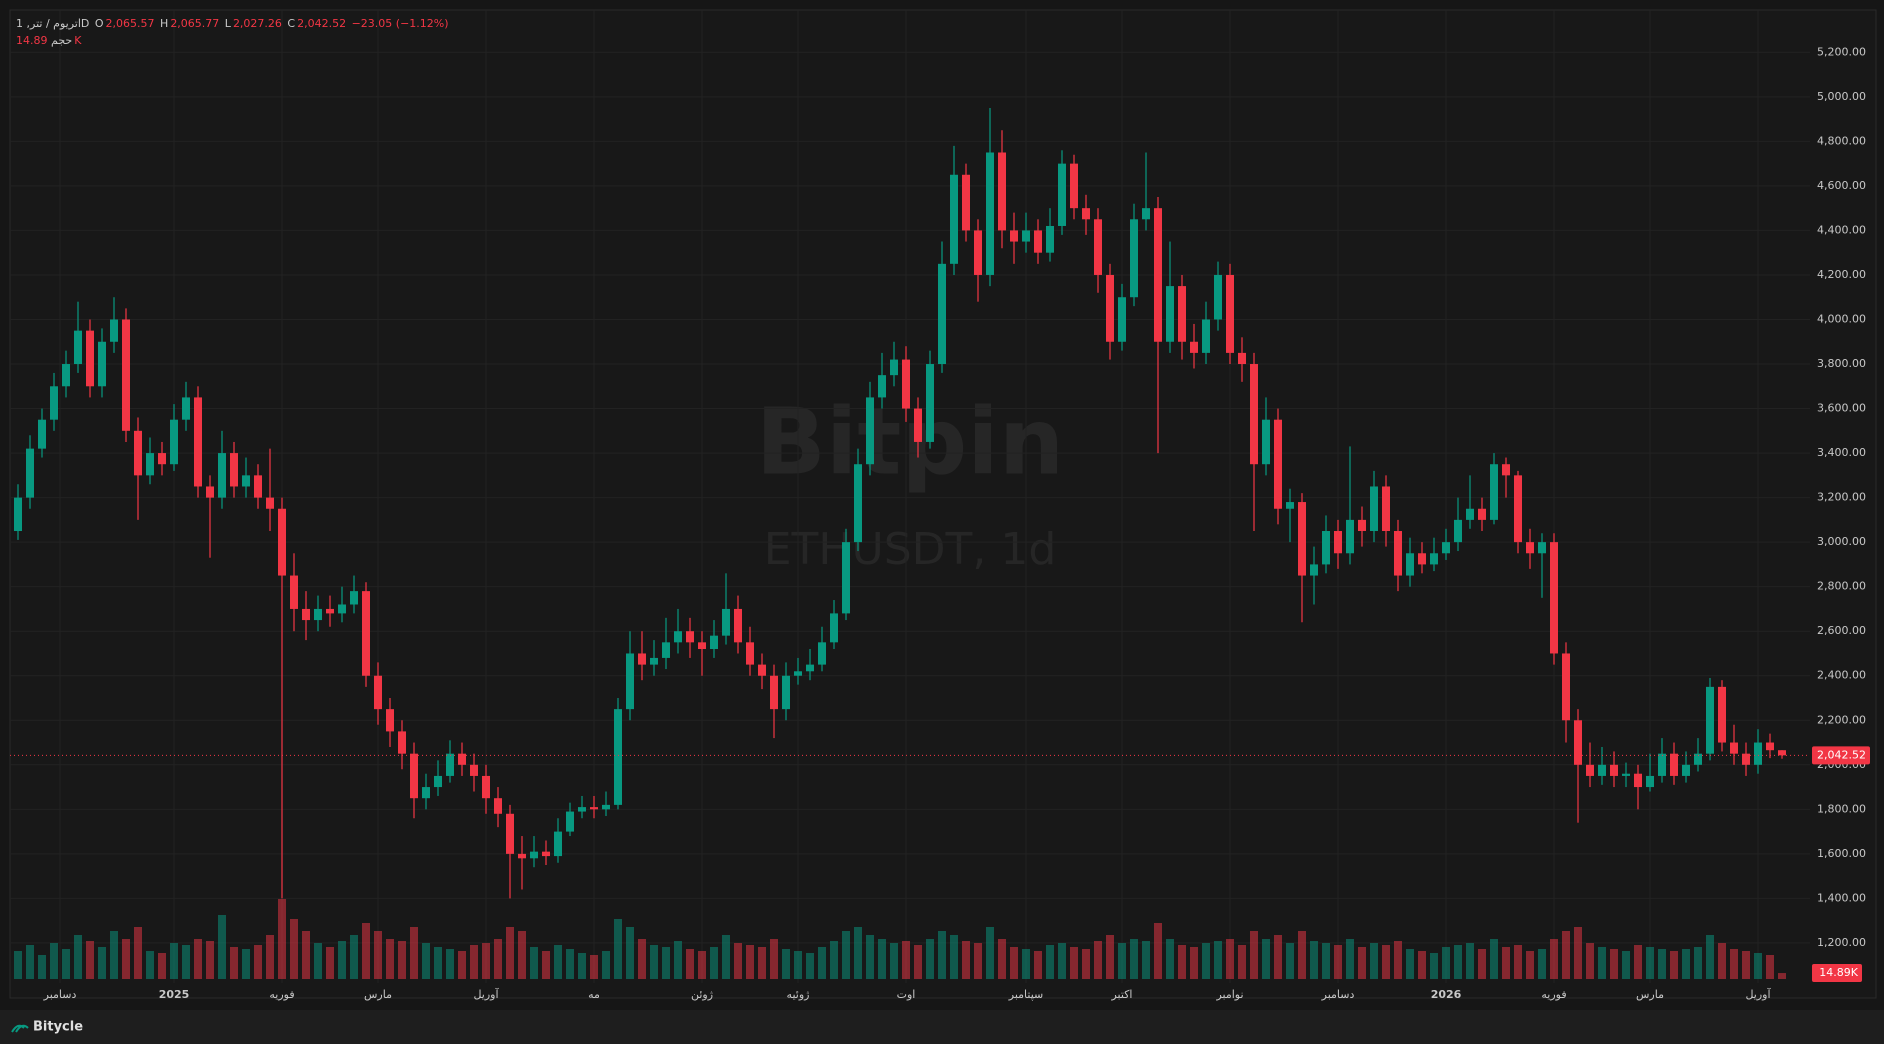  I want to click on y-tick-label: 4,400.00, so click(1841, 229).